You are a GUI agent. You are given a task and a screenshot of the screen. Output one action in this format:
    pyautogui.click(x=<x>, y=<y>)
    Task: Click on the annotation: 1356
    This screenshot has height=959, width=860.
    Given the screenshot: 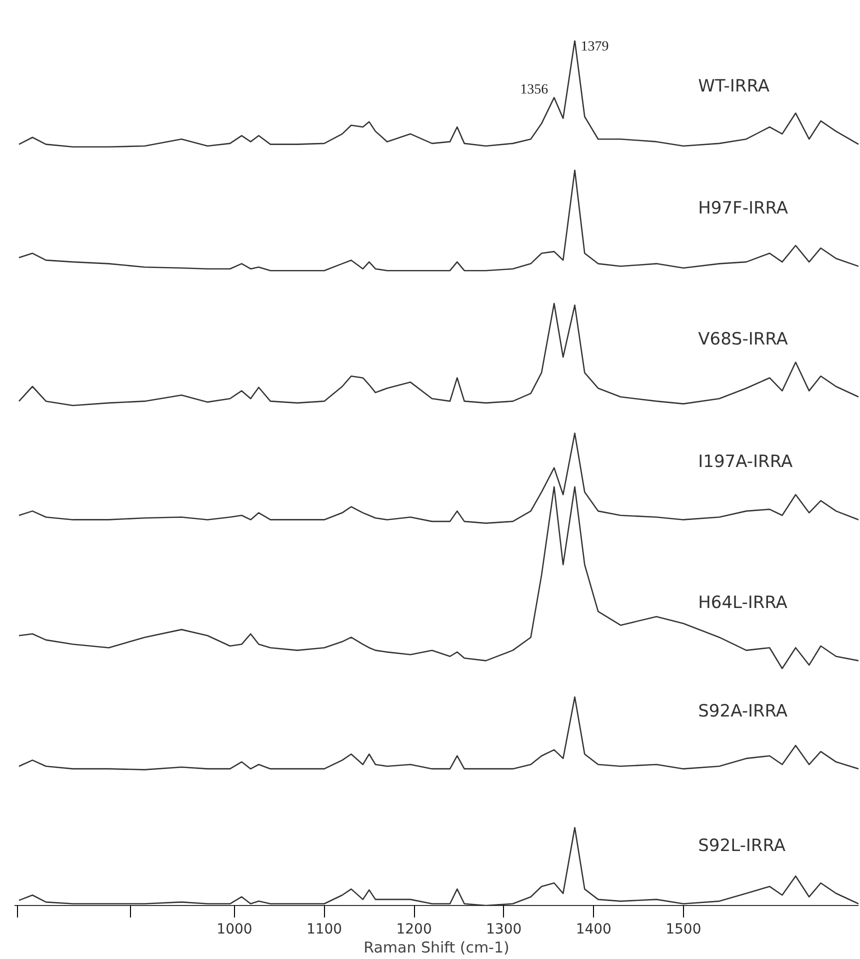 What is the action you would take?
    pyautogui.click(x=534, y=90)
    